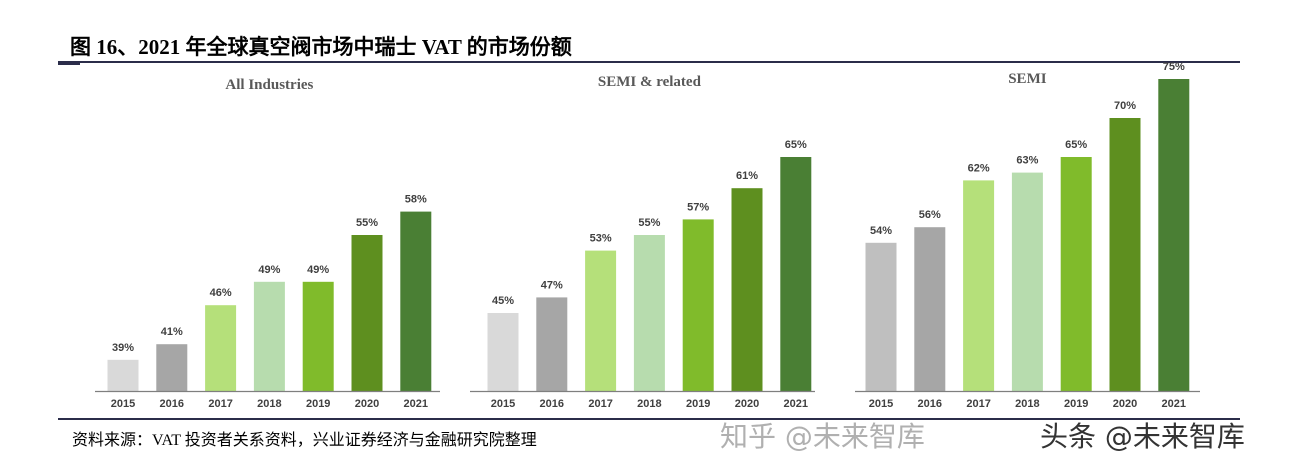 Image resolution: width=1295 pixels, height=455 pixels. I want to click on data-label: 75%, so click(1174, 67).